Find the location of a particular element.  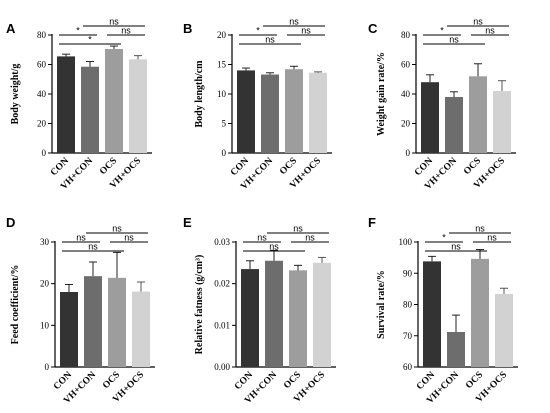

panel-letter: A is located at coordinates (11, 28).